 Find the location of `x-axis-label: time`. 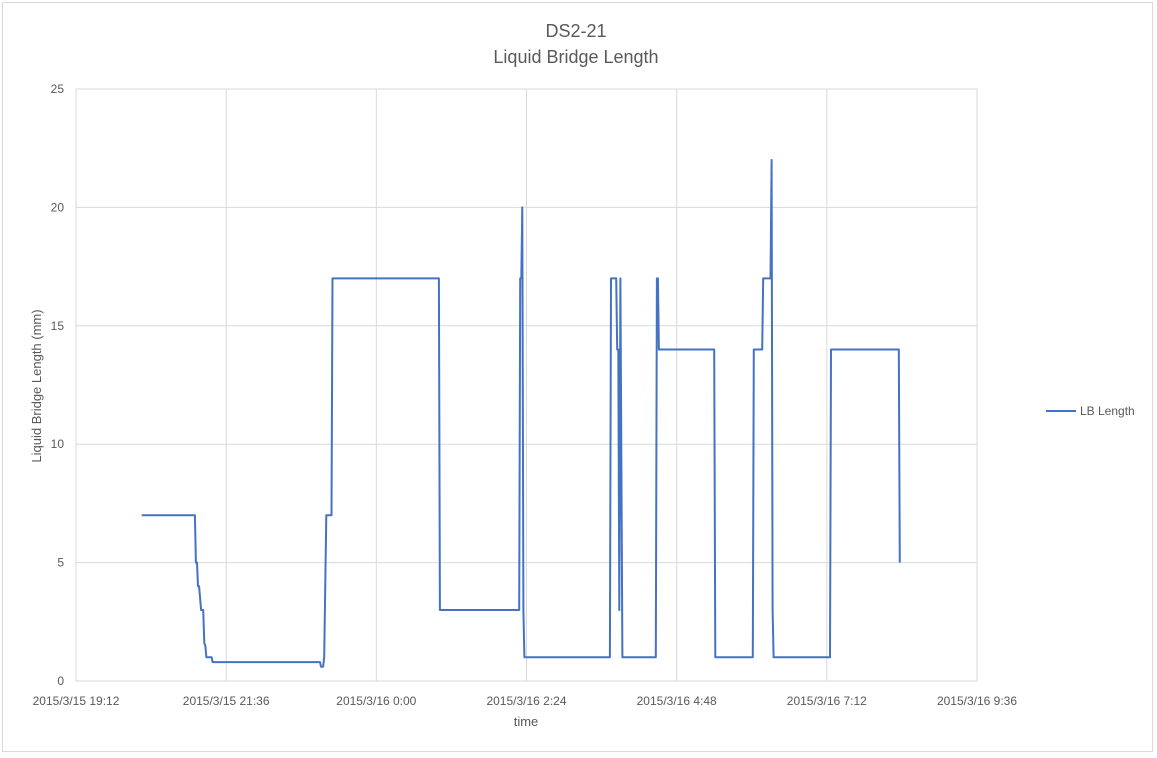

x-axis-label: time is located at coordinates (526, 721).